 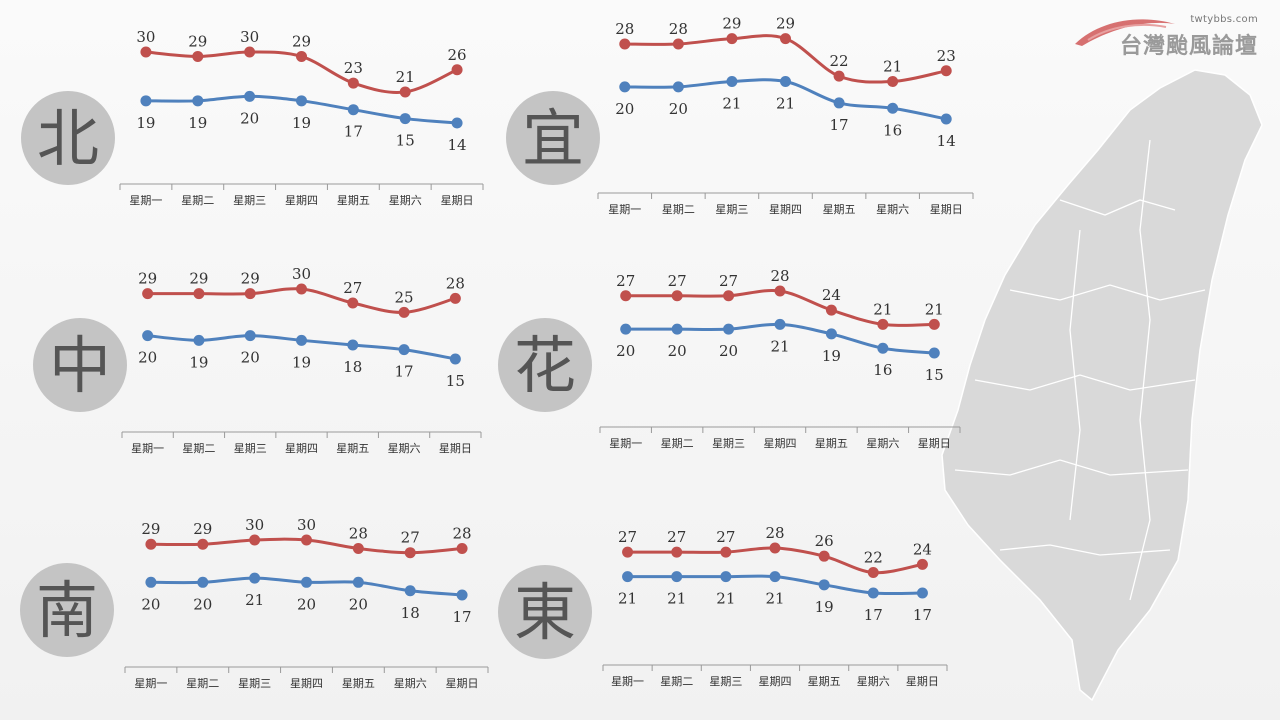 I want to click on data-label: 26, so click(x=824, y=541).